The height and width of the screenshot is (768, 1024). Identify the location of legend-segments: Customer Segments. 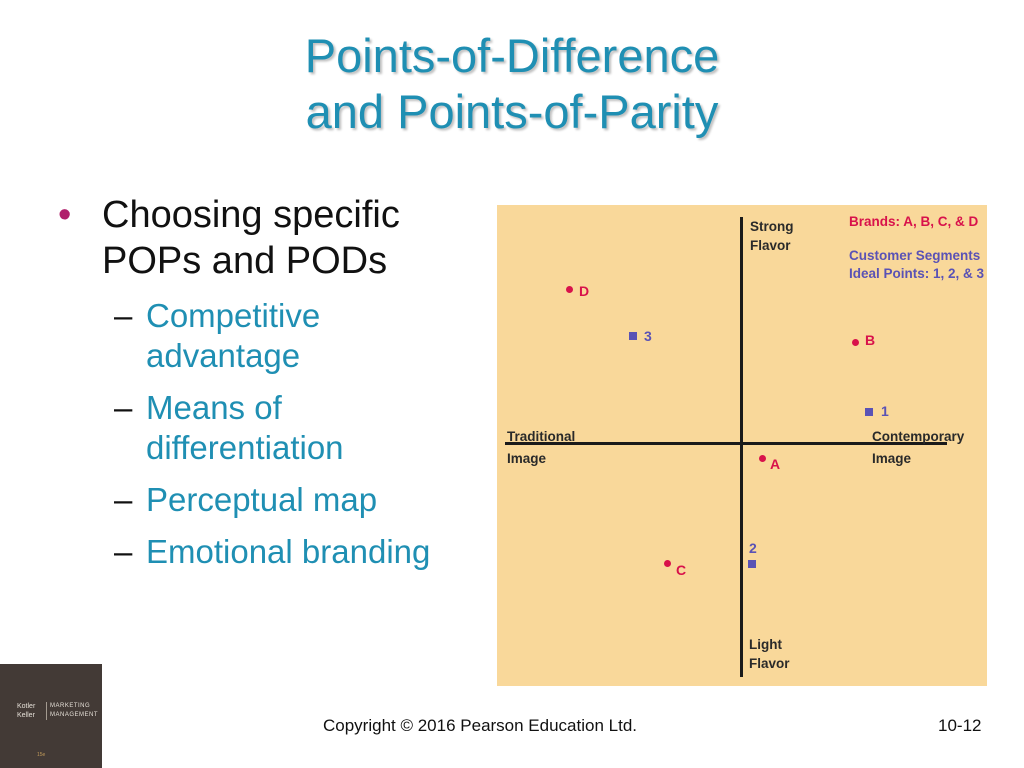
(915, 255).